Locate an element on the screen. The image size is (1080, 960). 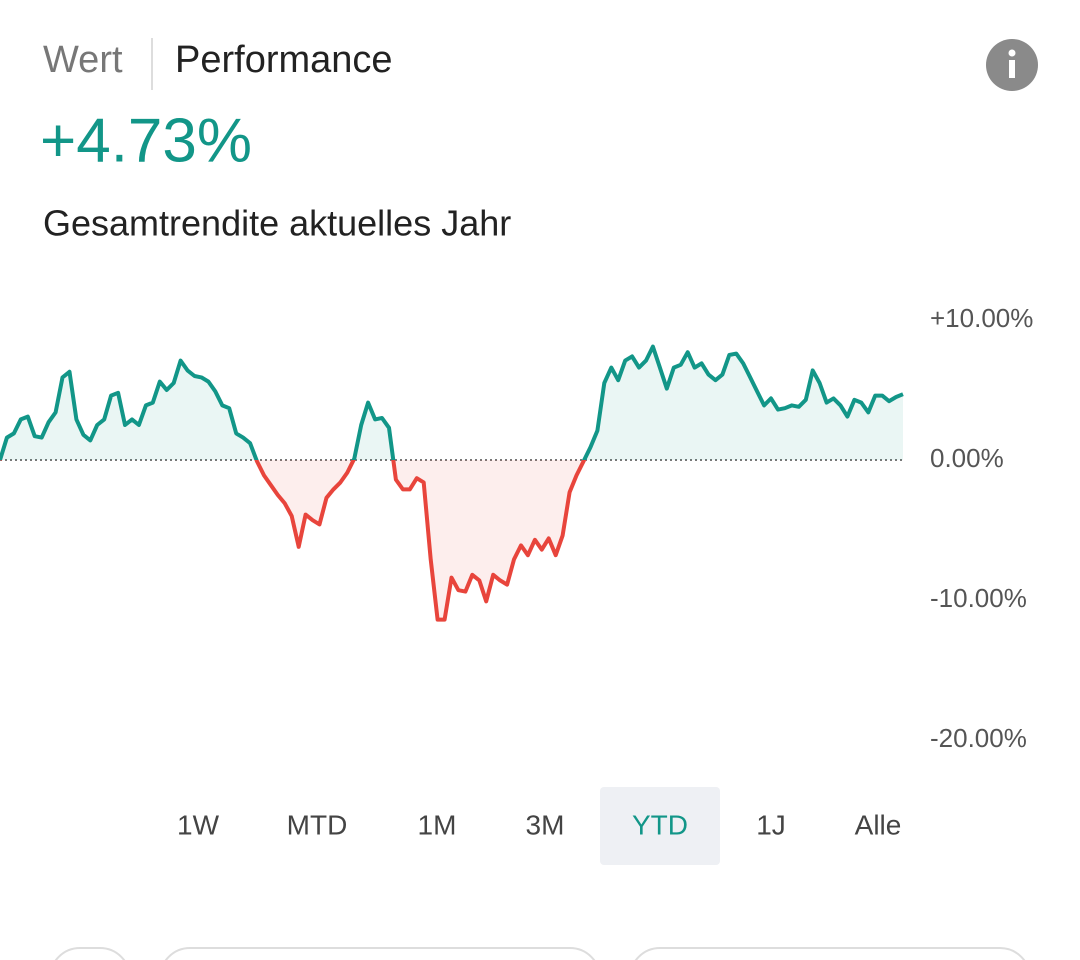
tab: Performance is located at coordinates (284, 60).